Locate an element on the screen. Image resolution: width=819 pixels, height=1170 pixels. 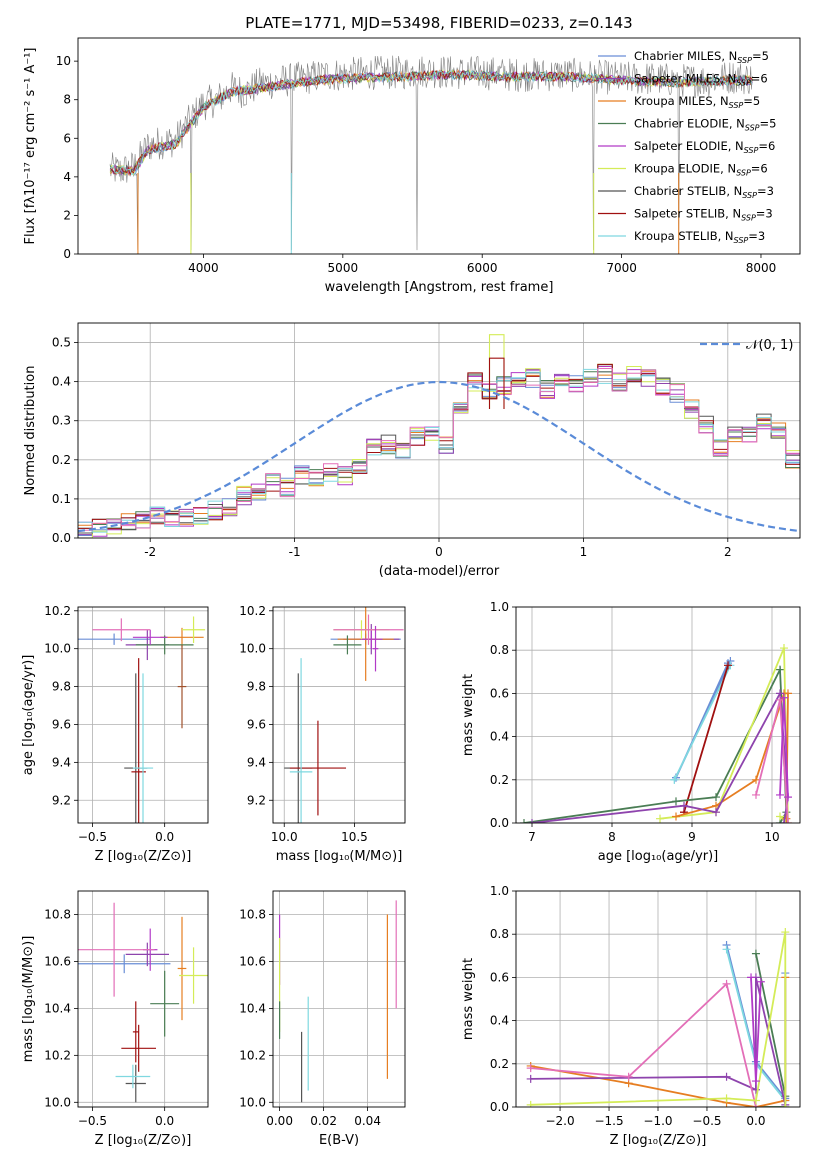
x-tick-label: -1 is located at coordinates (295, 552).